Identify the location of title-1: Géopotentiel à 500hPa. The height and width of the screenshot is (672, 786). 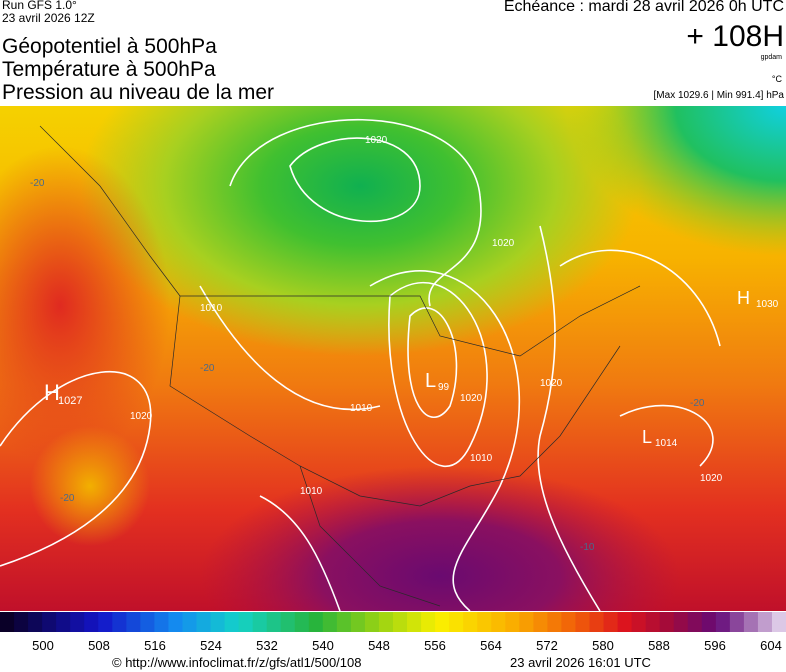
(109, 46).